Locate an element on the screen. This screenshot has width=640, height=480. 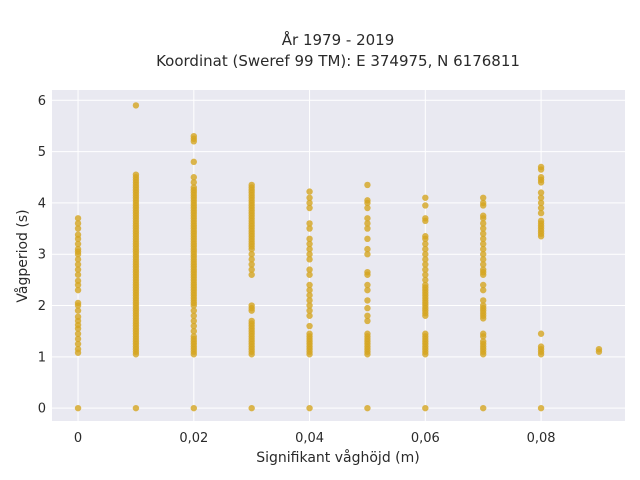
x-tick-label: 0 is located at coordinates (78, 438).